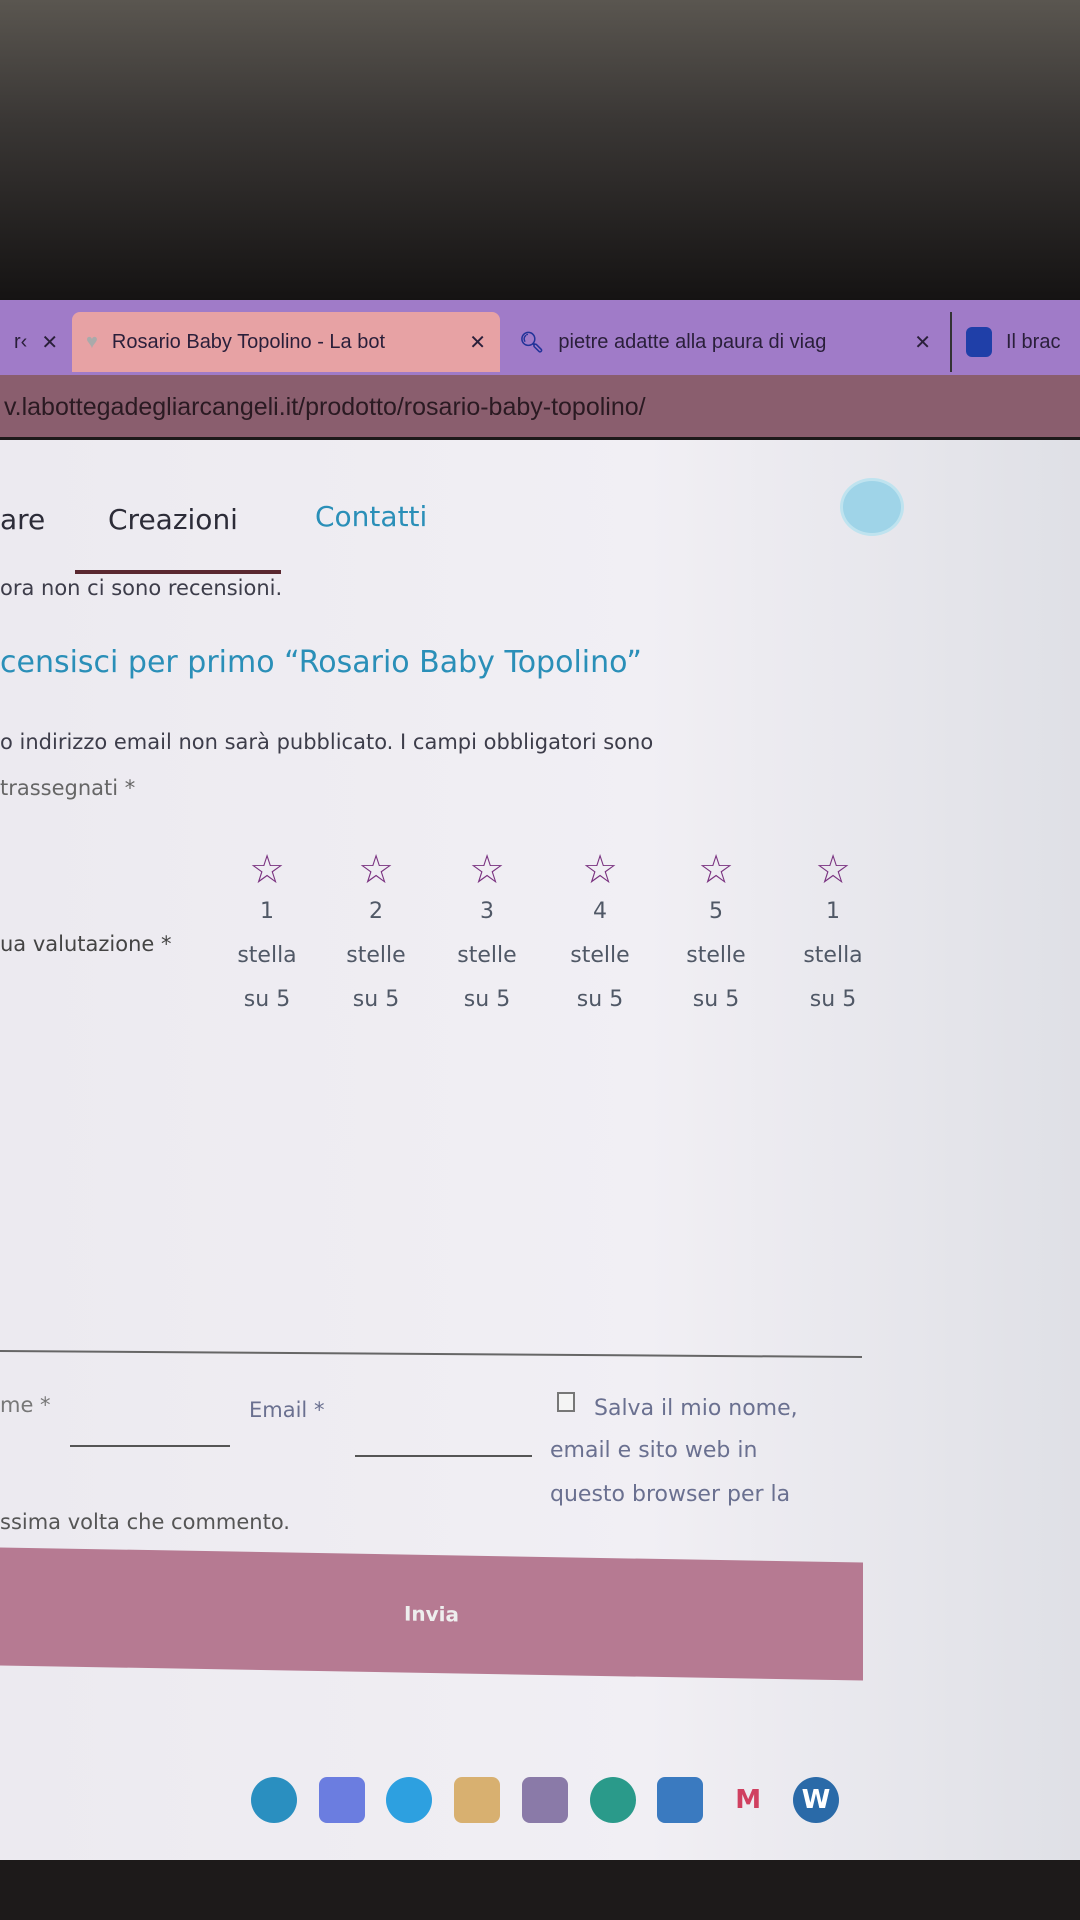 The width and height of the screenshot is (1080, 1920). Describe the element at coordinates (150, 1446) in the screenshot. I see `name-input` at that location.